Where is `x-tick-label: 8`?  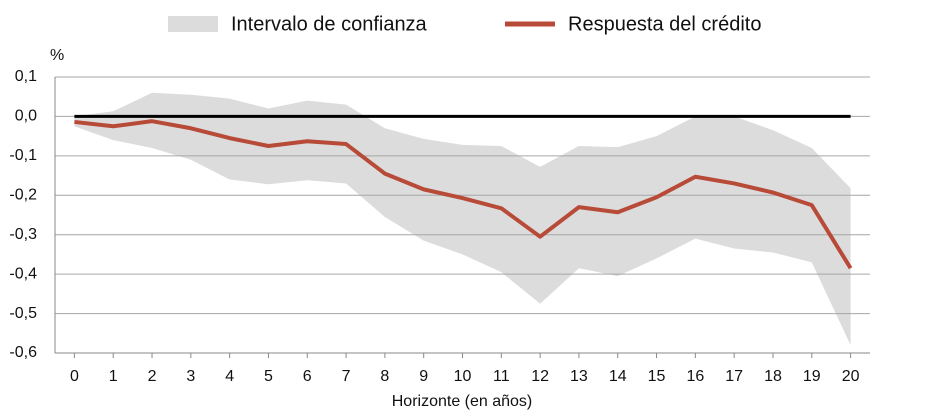
x-tick-label: 8 is located at coordinates (384, 376).